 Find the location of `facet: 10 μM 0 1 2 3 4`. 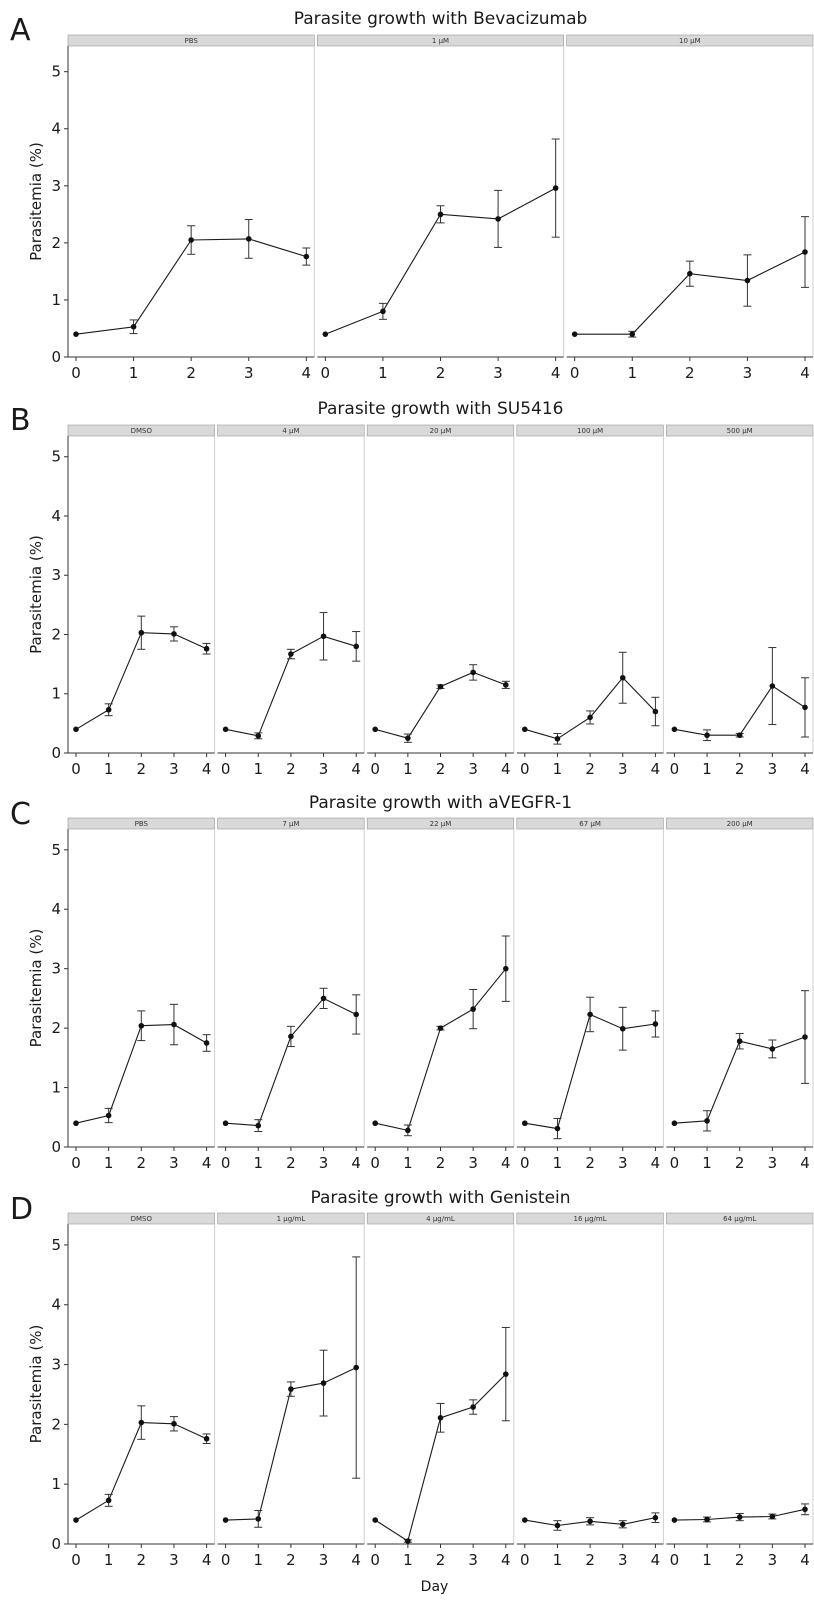

facet: 10 μM 0 1 2 3 4 is located at coordinates (690, 208).